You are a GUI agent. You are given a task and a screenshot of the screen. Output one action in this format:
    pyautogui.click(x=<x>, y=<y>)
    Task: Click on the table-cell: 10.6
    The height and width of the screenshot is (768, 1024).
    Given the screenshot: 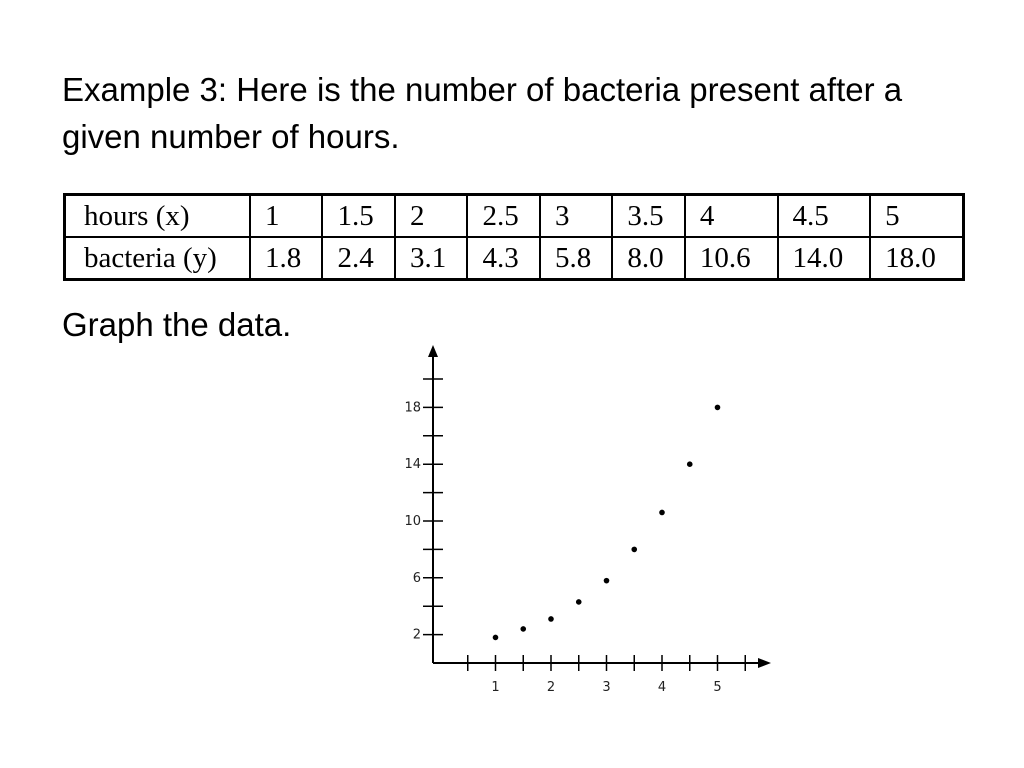 What is the action you would take?
    pyautogui.click(x=731, y=258)
    